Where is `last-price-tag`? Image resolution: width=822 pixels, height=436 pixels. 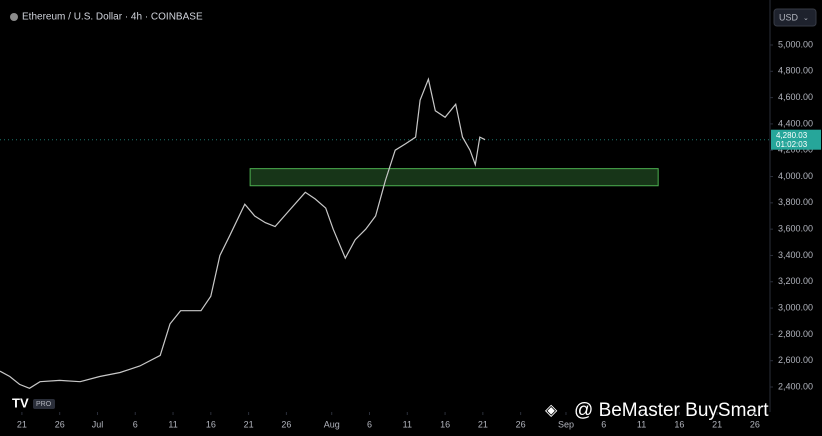
last-price-tag is located at coordinates (796, 139).